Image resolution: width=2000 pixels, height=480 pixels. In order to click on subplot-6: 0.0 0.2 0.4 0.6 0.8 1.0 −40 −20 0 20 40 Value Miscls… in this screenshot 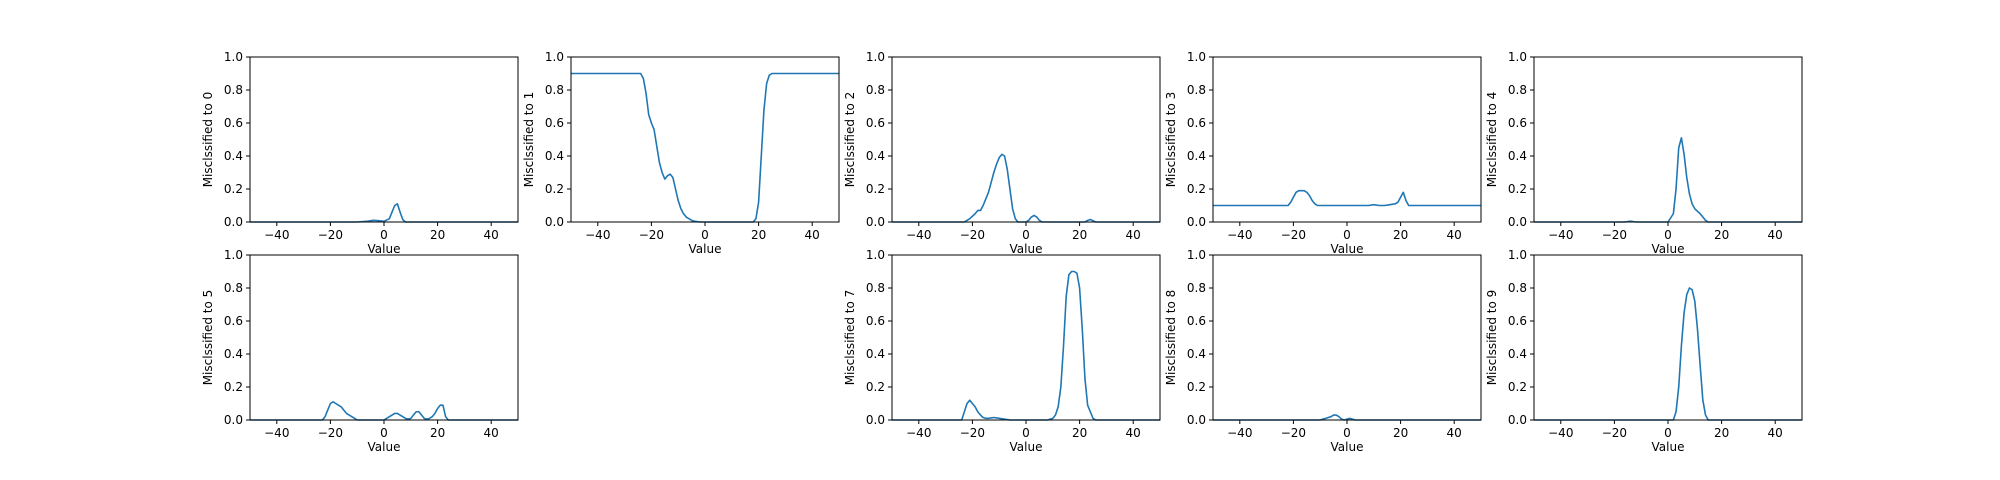, I will do `click(1002, 351)`.